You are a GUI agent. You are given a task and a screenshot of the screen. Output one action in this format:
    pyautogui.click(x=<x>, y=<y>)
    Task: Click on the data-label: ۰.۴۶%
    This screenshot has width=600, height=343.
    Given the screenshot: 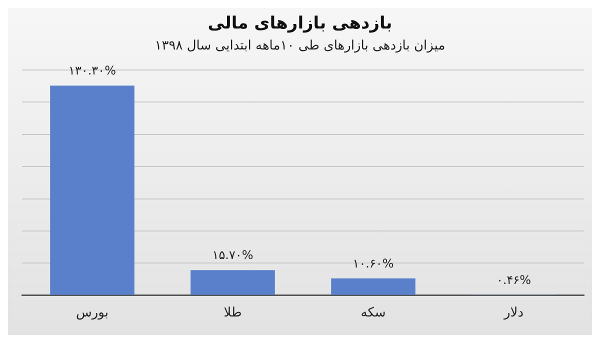 What is the action you would take?
    pyautogui.click(x=514, y=279)
    